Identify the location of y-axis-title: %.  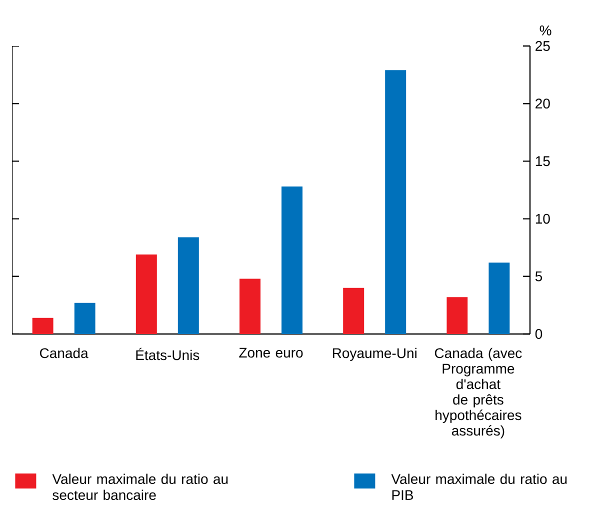
(546, 31).